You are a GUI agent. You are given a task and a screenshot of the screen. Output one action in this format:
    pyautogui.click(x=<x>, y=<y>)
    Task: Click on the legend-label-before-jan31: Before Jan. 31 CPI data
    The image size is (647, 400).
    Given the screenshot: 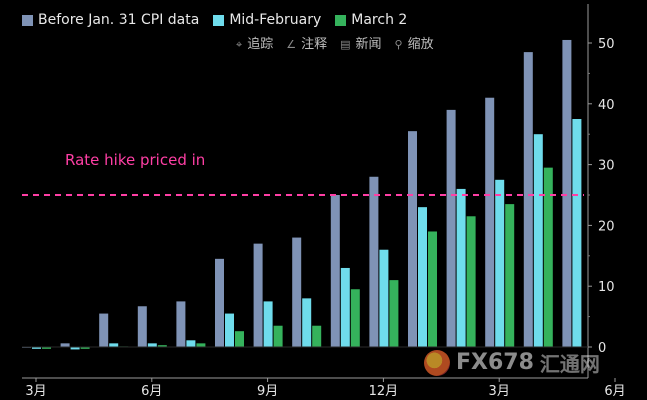 What is the action you would take?
    pyautogui.click(x=119, y=20)
    